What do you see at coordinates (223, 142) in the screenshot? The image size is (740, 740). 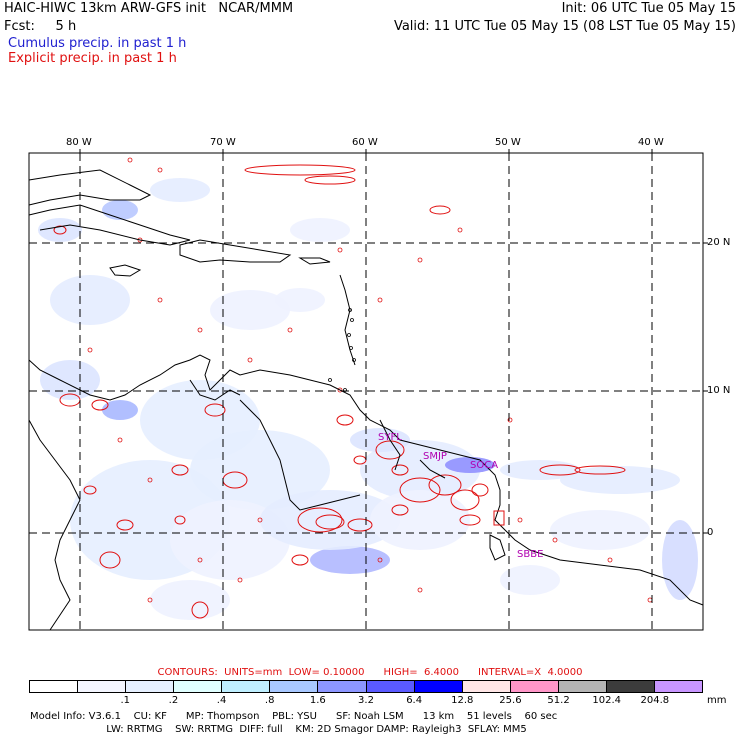 I see `lon-label-70w: 70 W` at bounding box center [223, 142].